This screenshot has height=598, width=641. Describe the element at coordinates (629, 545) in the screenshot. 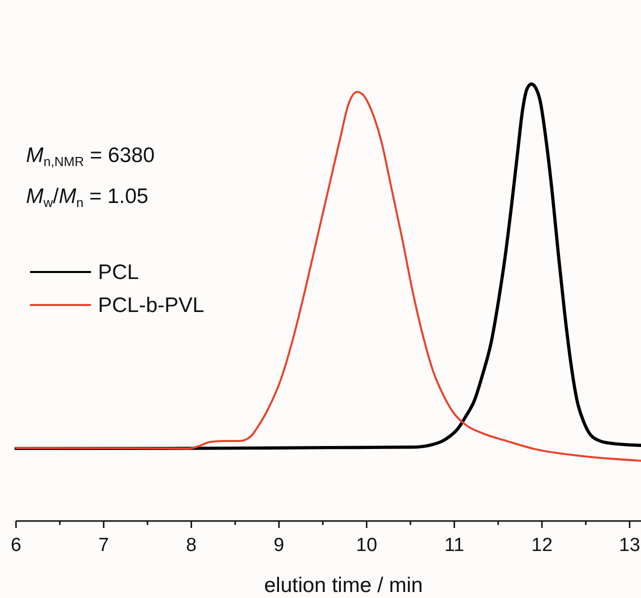

I see `x-tick-label: 13` at that location.